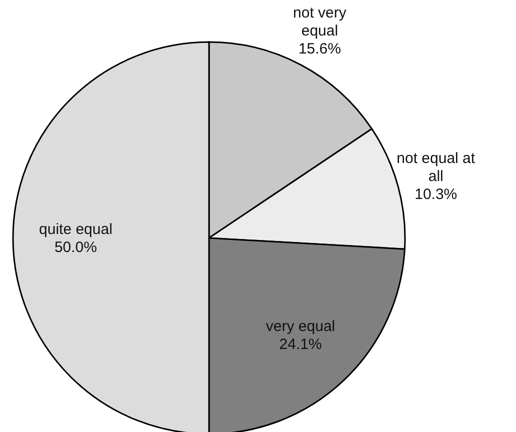  I want to click on slice-label: very equal, so click(301, 326).